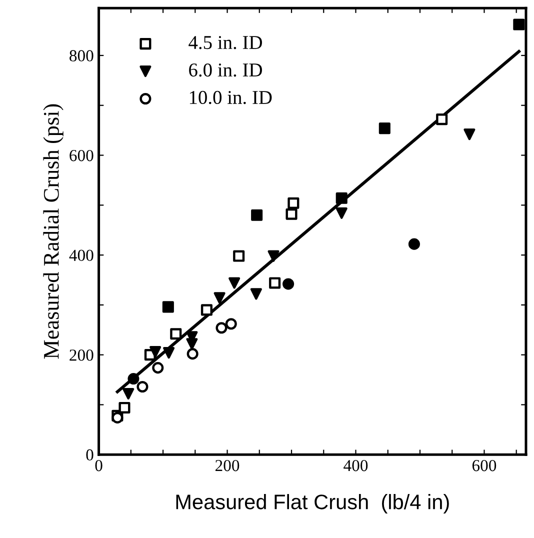 This screenshot has height=538, width=534. I want to click on x-tick-label: 600, so click(484, 466).